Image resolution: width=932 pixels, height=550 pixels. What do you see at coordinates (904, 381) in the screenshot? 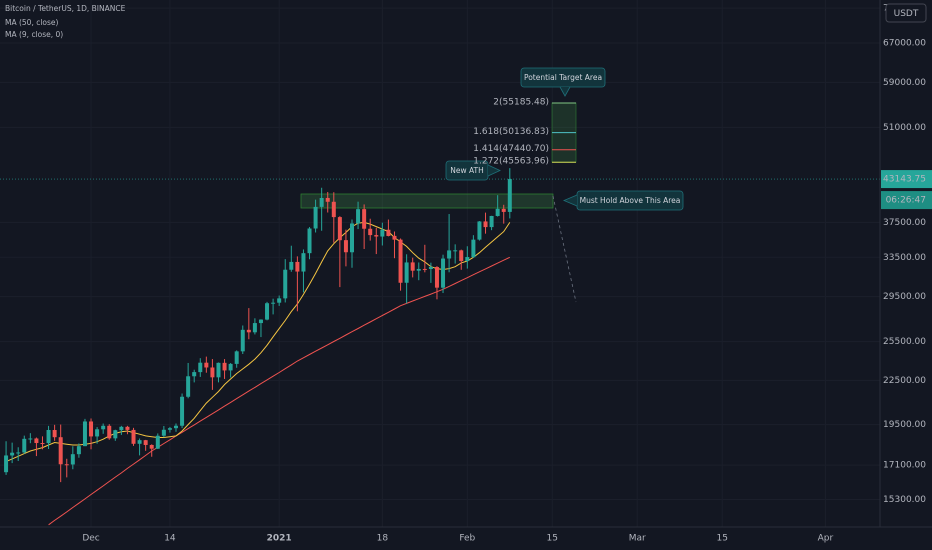
I see `y-tick-label: 22500.00` at bounding box center [904, 381].